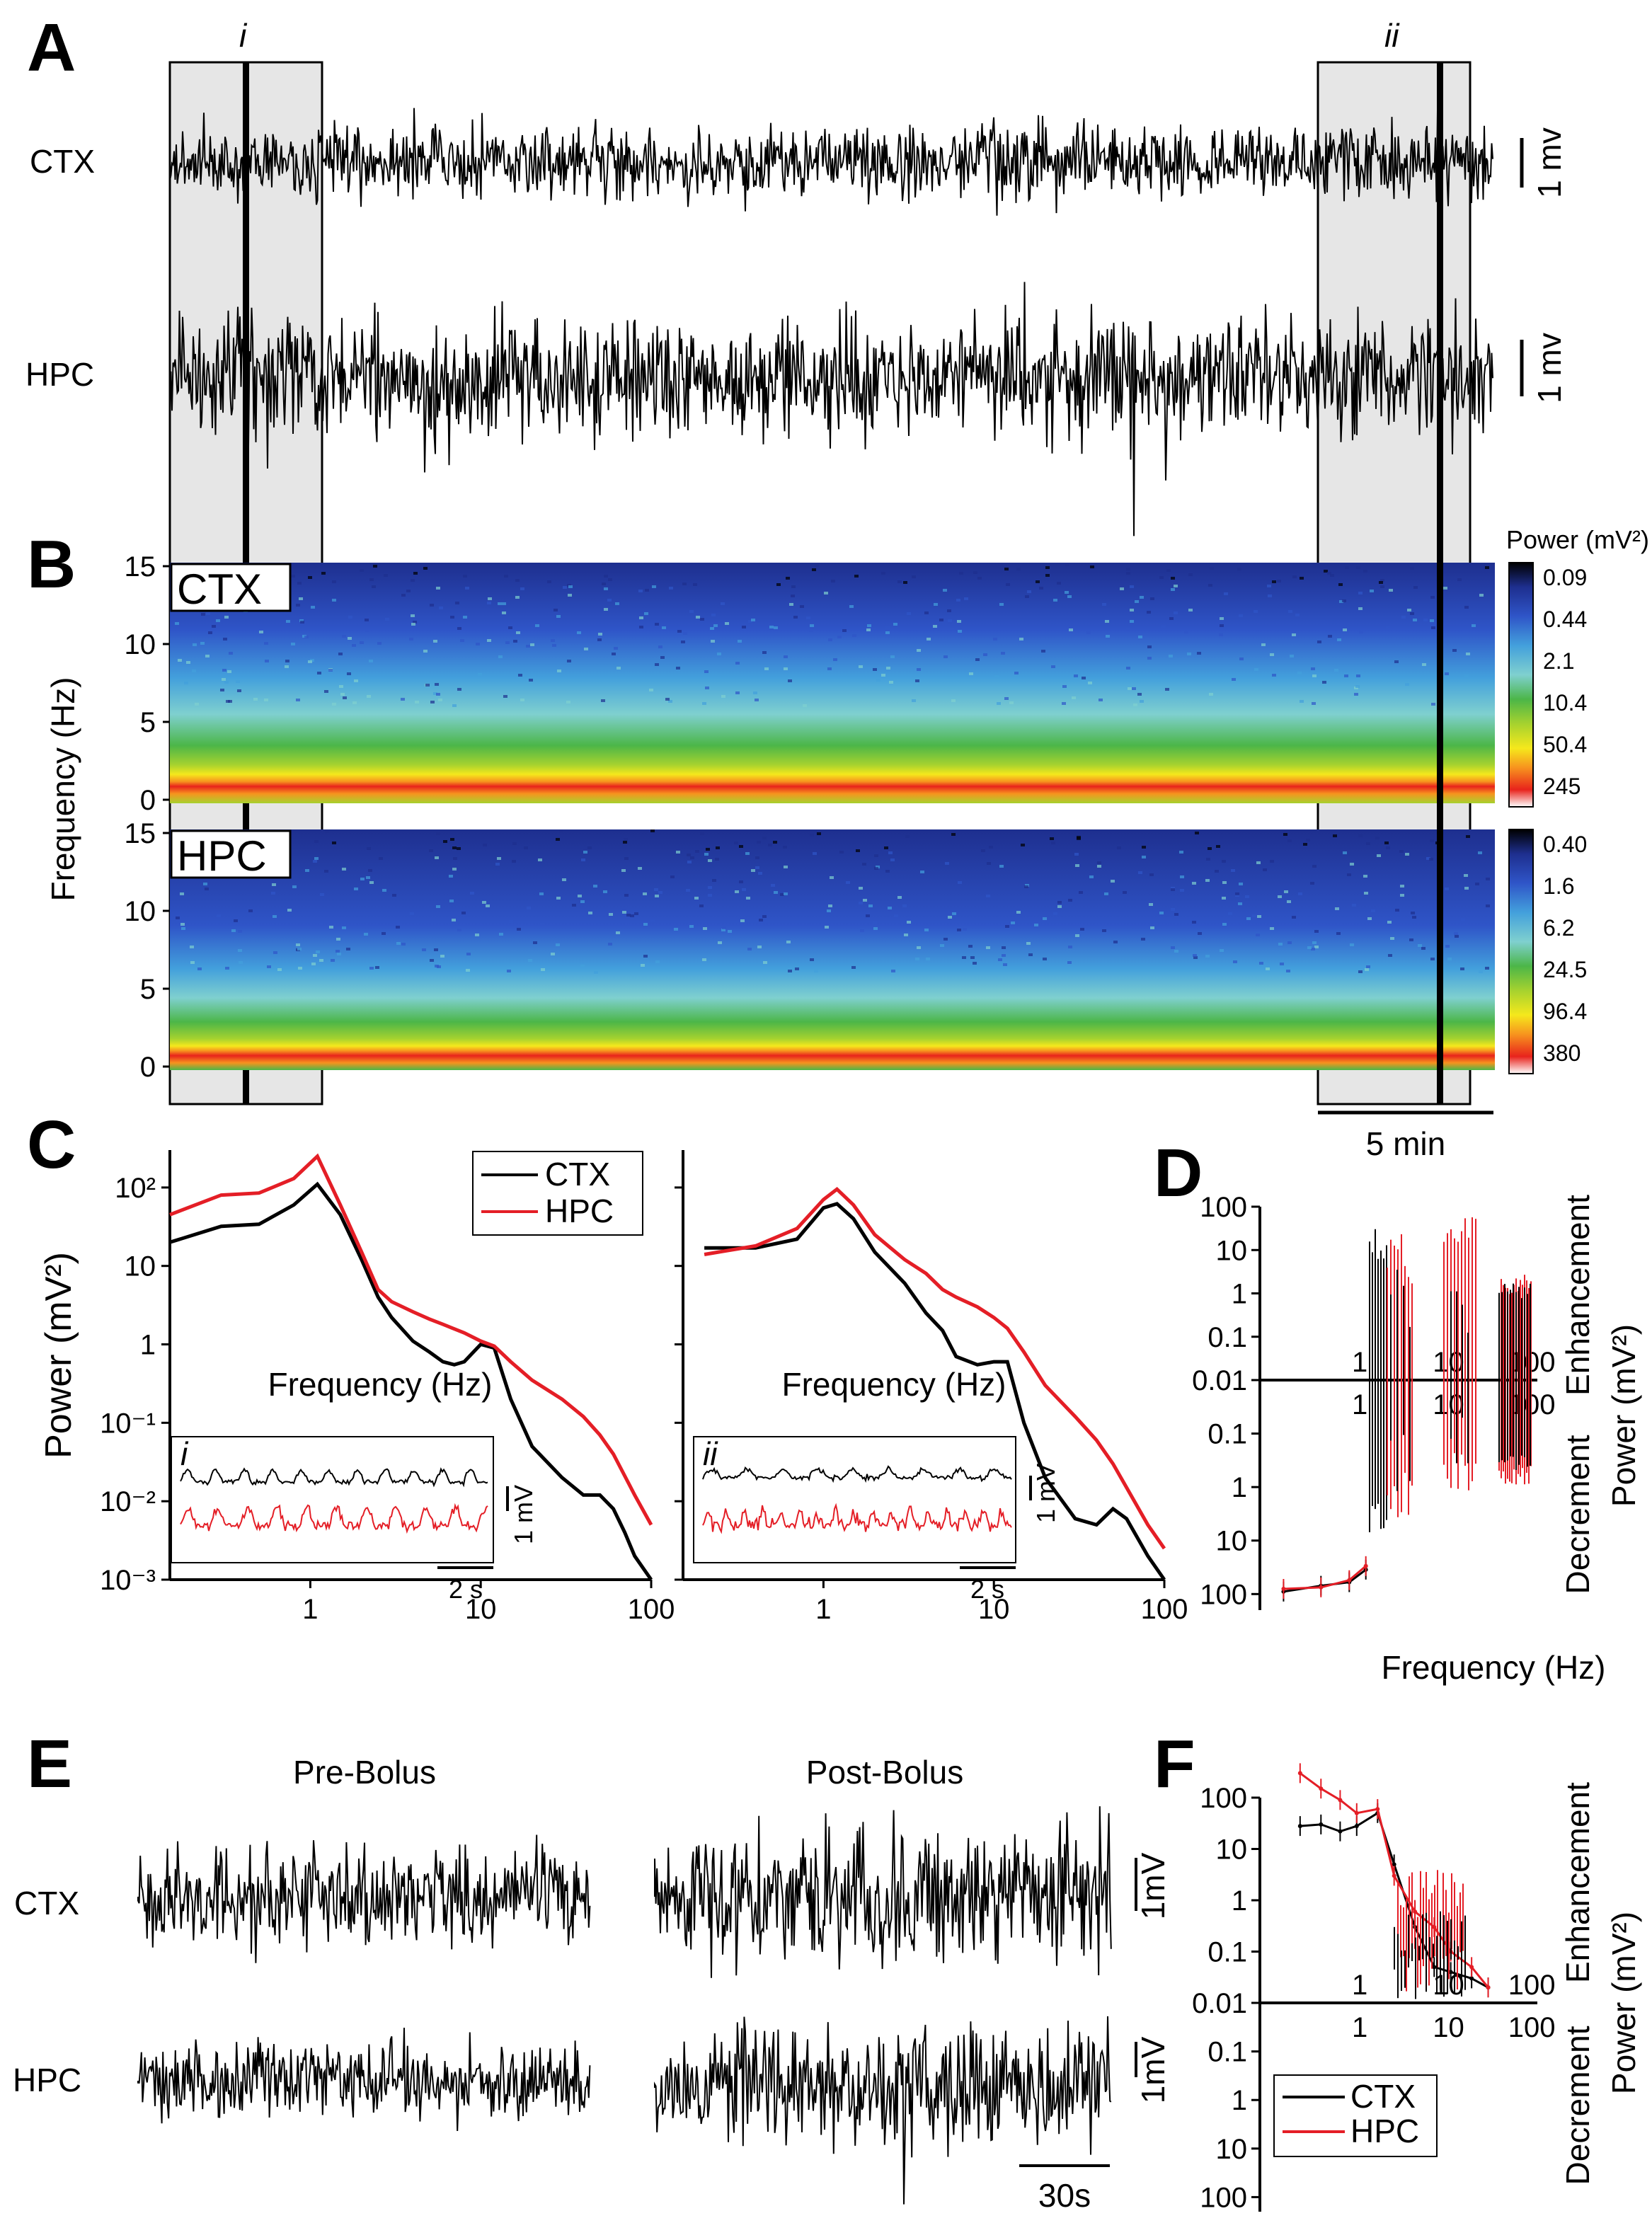 The height and width of the screenshot is (2223, 1652). What do you see at coordinates (1164, 1609) in the screenshot?
I see `x-tick-label: 100` at bounding box center [1164, 1609].